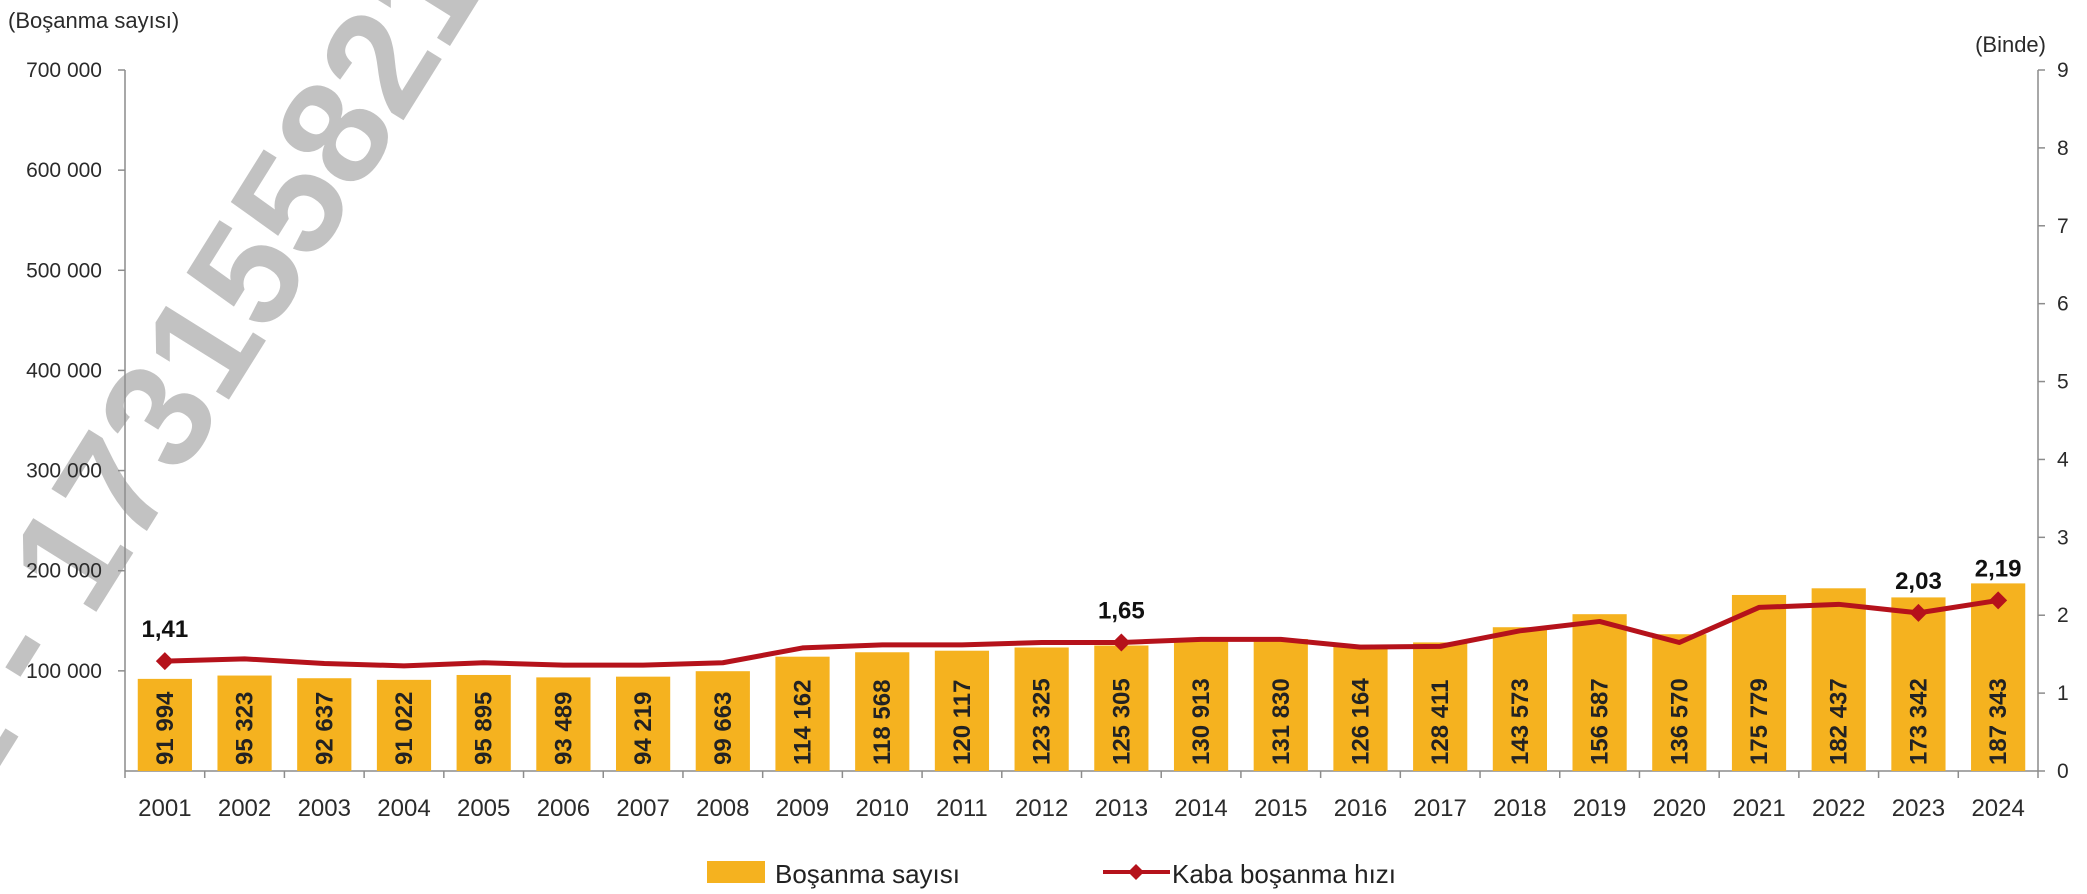  What do you see at coordinates (1200, 808) in the screenshot?
I see `x-tick-label: 2014` at bounding box center [1200, 808].